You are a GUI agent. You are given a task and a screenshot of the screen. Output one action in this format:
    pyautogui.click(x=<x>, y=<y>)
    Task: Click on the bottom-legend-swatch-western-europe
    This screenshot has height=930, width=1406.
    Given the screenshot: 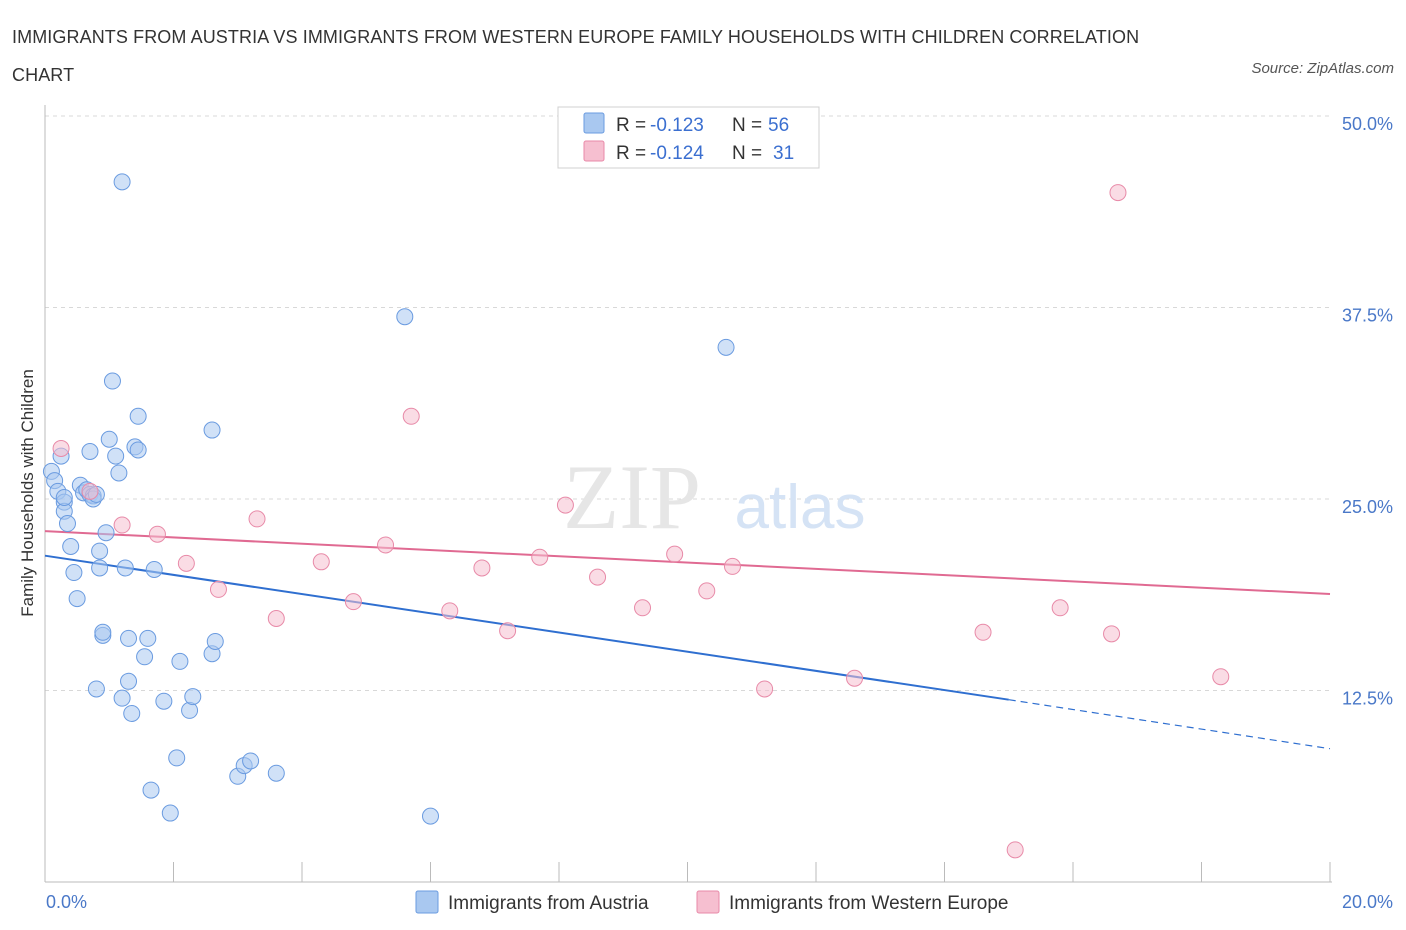 What is the action you would take?
    pyautogui.click(x=708, y=902)
    